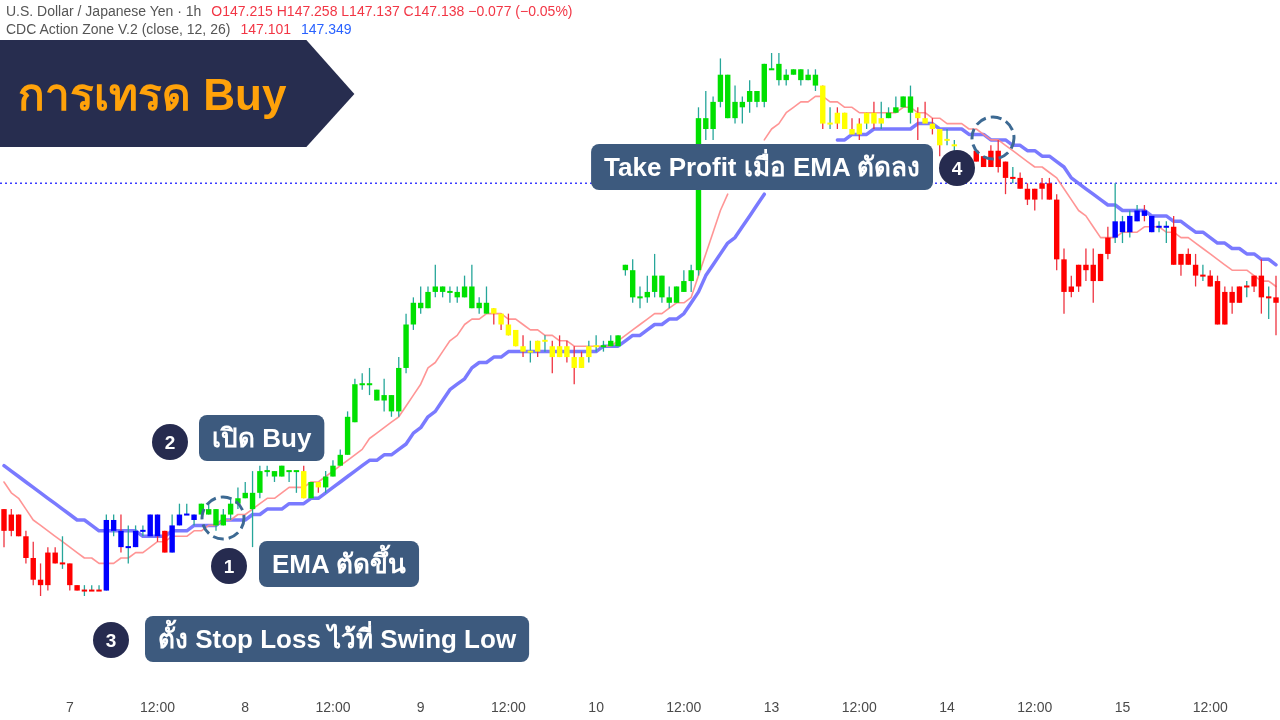 The height and width of the screenshot is (720, 1280). I want to click on x-tick-label: 9, so click(420, 707).